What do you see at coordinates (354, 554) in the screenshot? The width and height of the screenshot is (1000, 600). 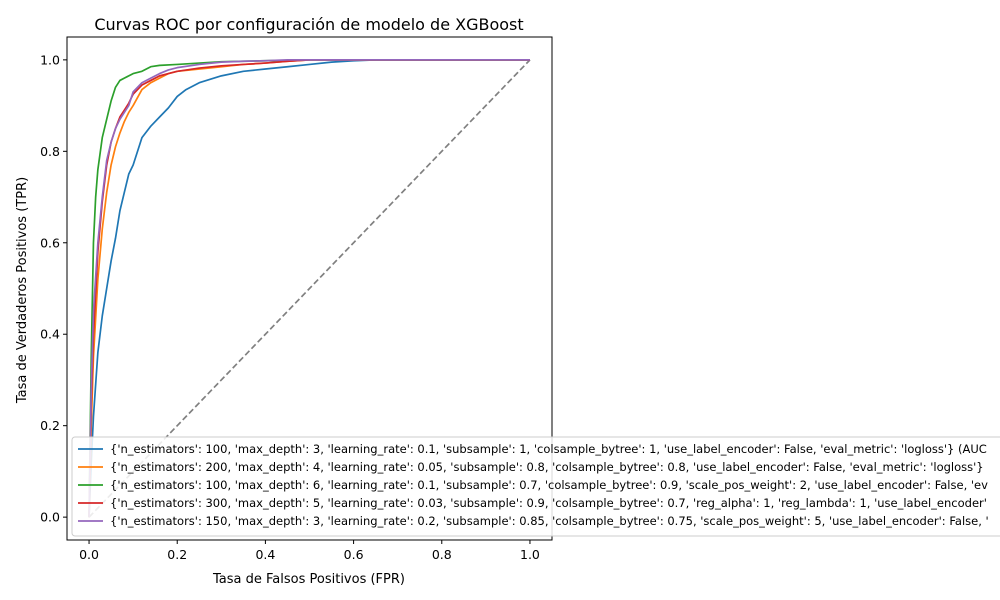 I see `x-tick-label: 0.6` at bounding box center [354, 554].